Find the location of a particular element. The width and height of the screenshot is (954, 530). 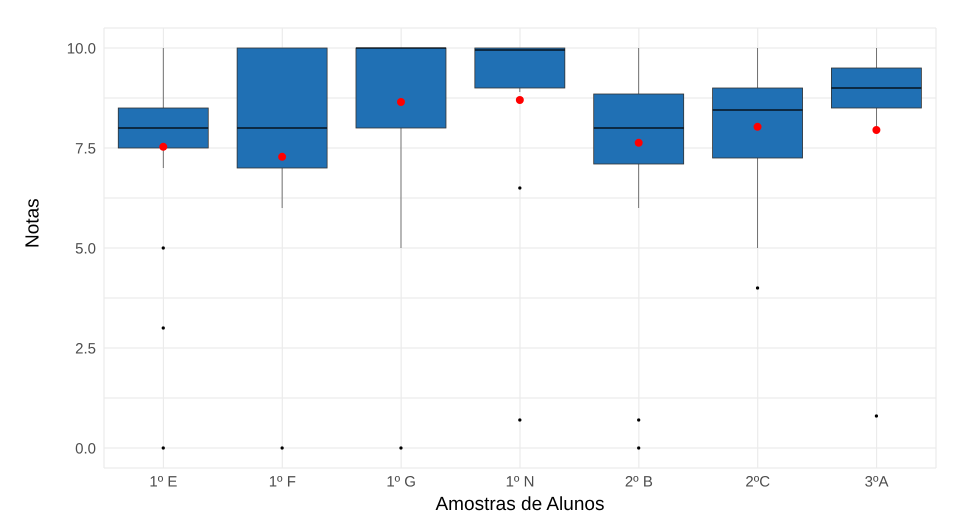

y-tick-label: 7.5 is located at coordinates (85, 149).